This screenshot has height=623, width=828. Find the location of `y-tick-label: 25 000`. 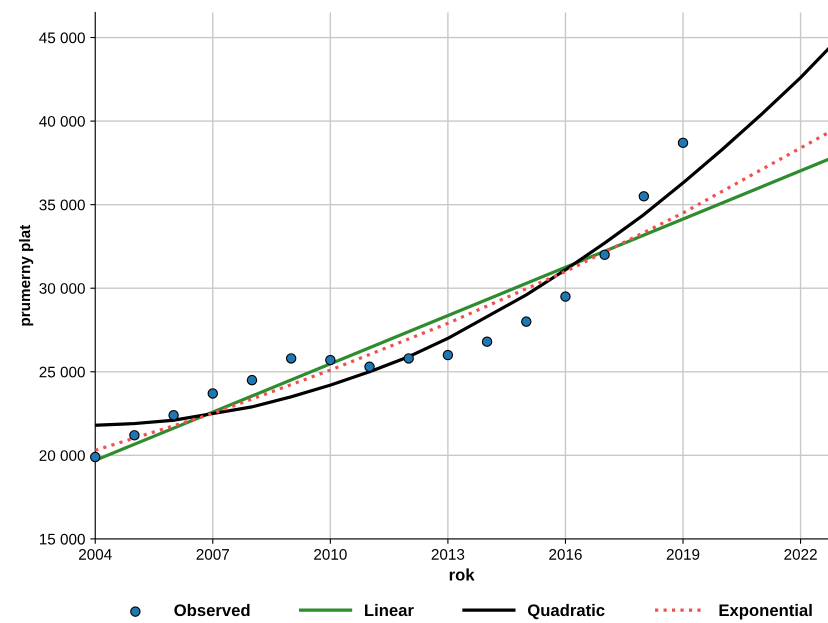

y-tick-label: 25 000 is located at coordinates (62, 372).